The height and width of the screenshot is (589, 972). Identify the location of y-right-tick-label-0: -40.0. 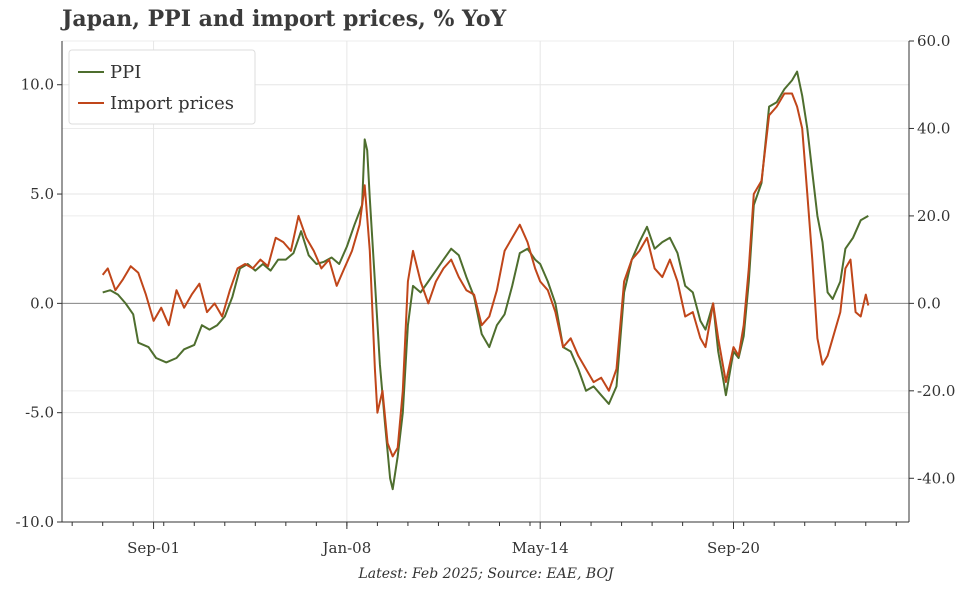
(936, 478).